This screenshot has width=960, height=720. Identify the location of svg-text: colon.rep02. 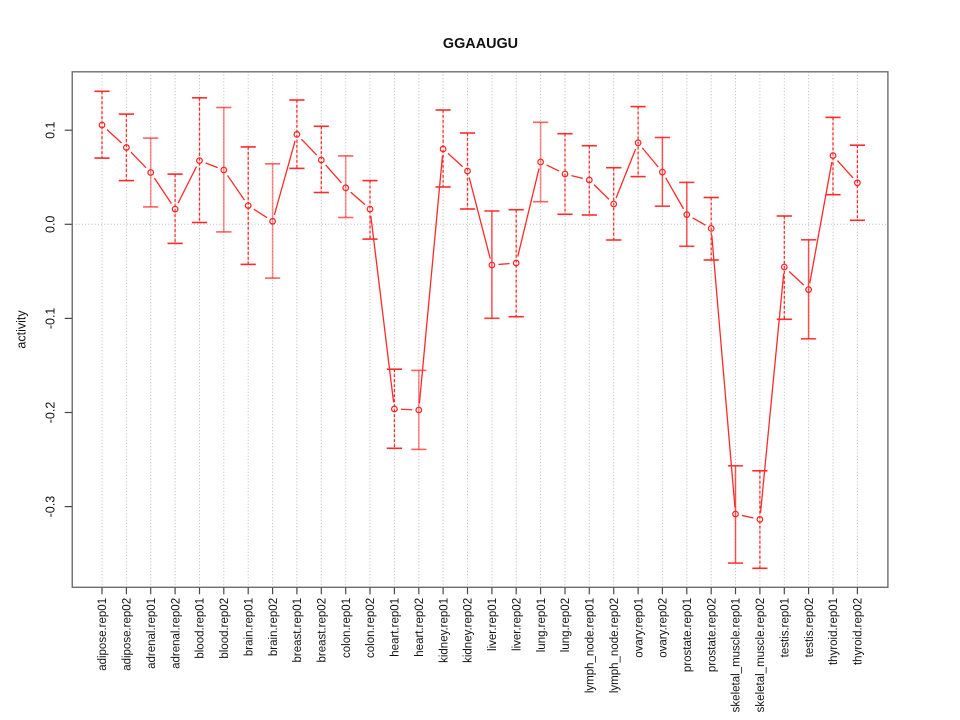
(371, 628).